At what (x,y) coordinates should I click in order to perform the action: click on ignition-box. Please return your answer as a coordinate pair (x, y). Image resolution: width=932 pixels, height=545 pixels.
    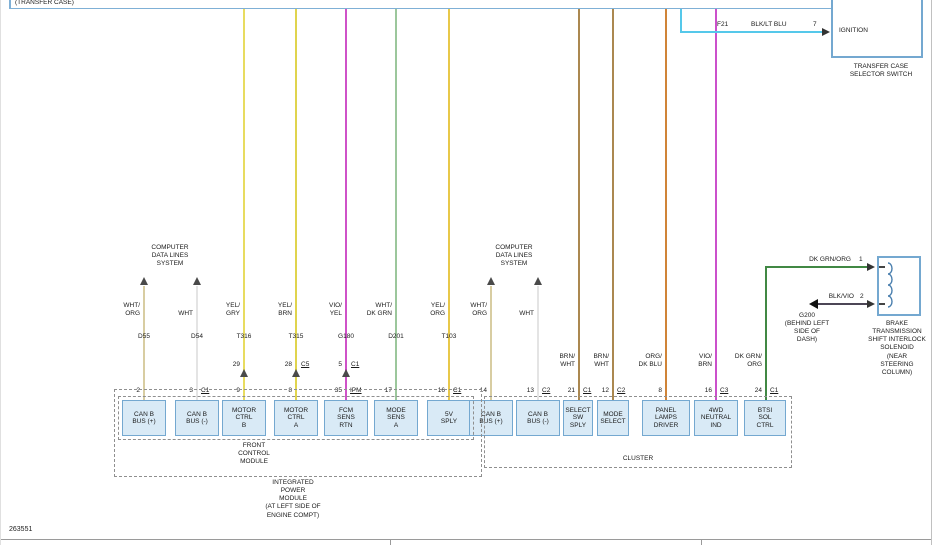
    Looking at the image, I should click on (877, 29).